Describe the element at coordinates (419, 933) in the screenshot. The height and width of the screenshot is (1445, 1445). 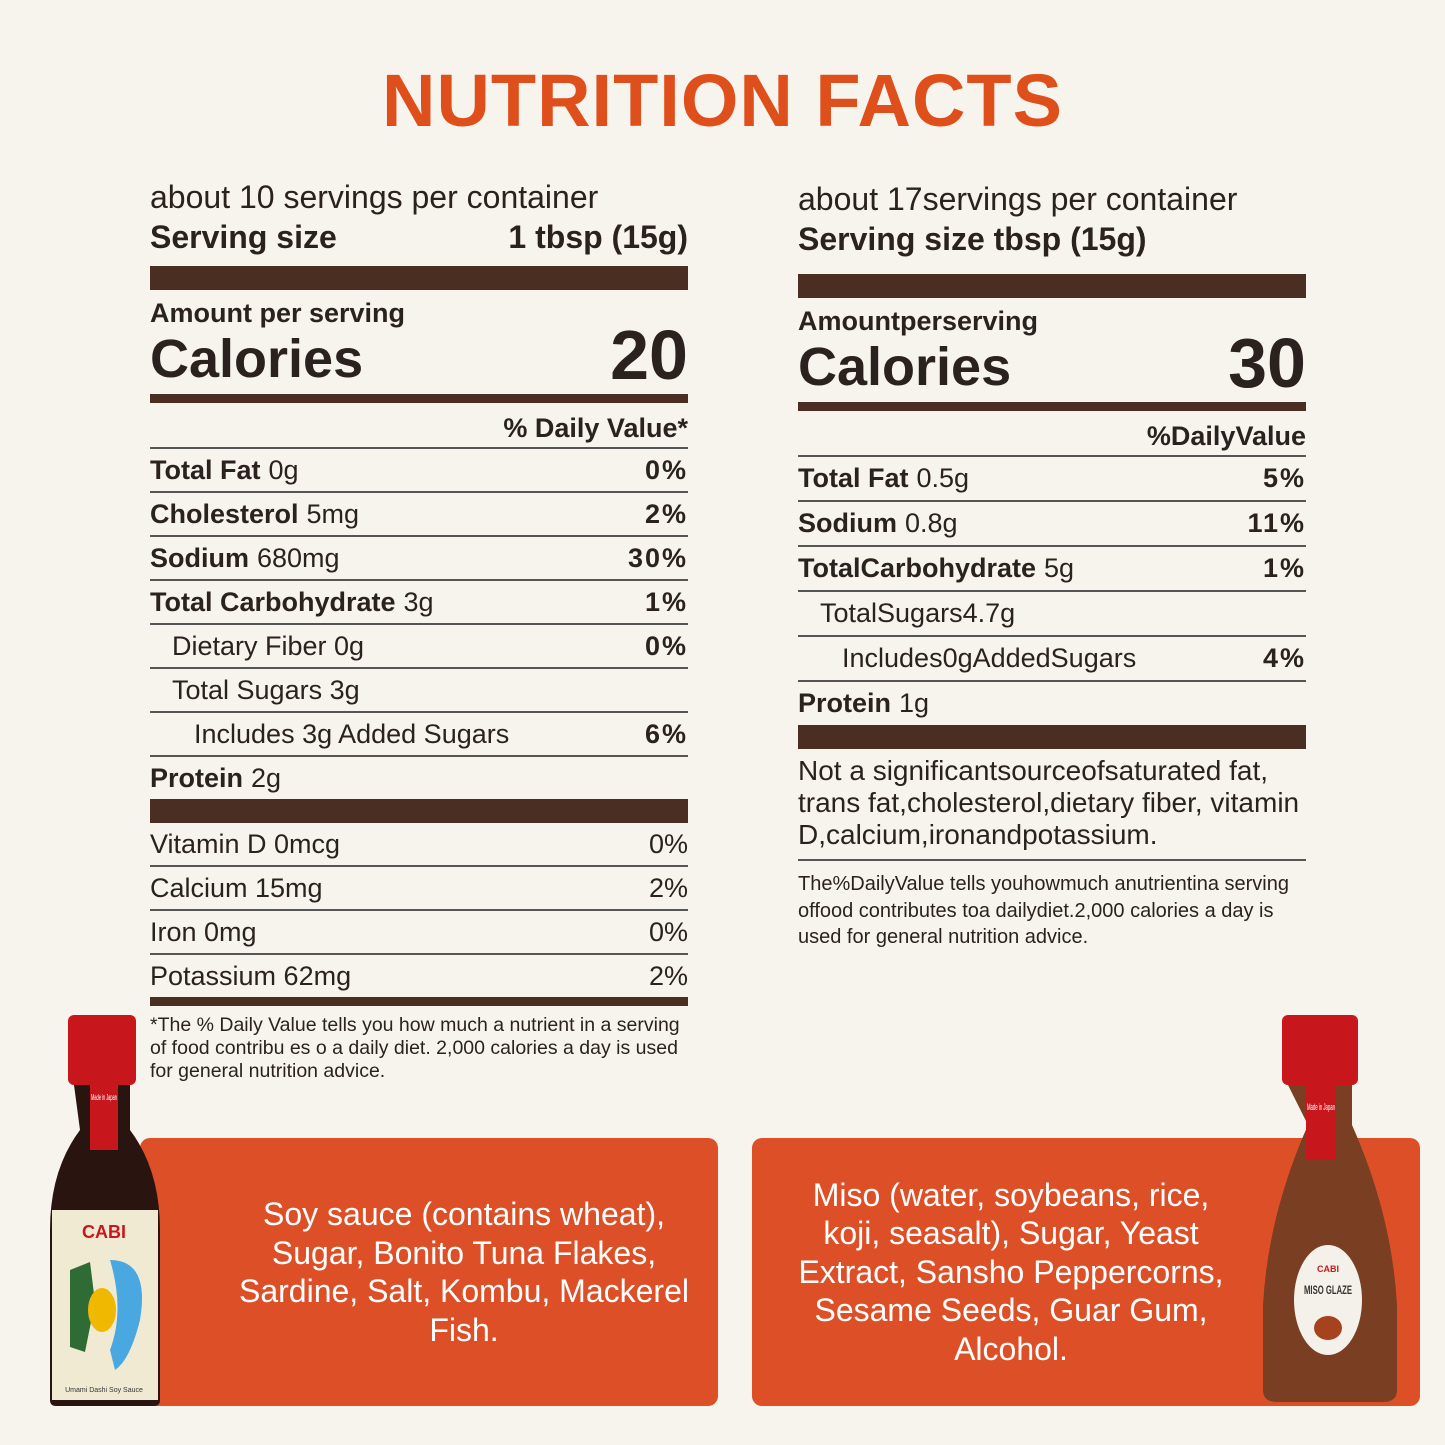
I see `vitamin-row: Iron 0mg 0%` at that location.